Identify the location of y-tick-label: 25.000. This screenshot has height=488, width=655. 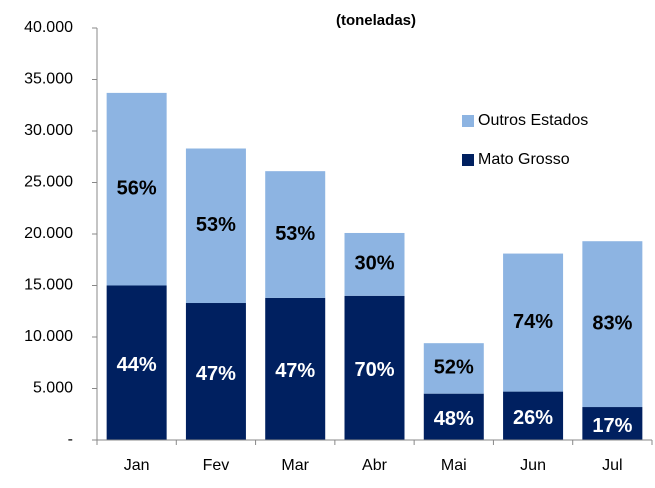
(48, 182).